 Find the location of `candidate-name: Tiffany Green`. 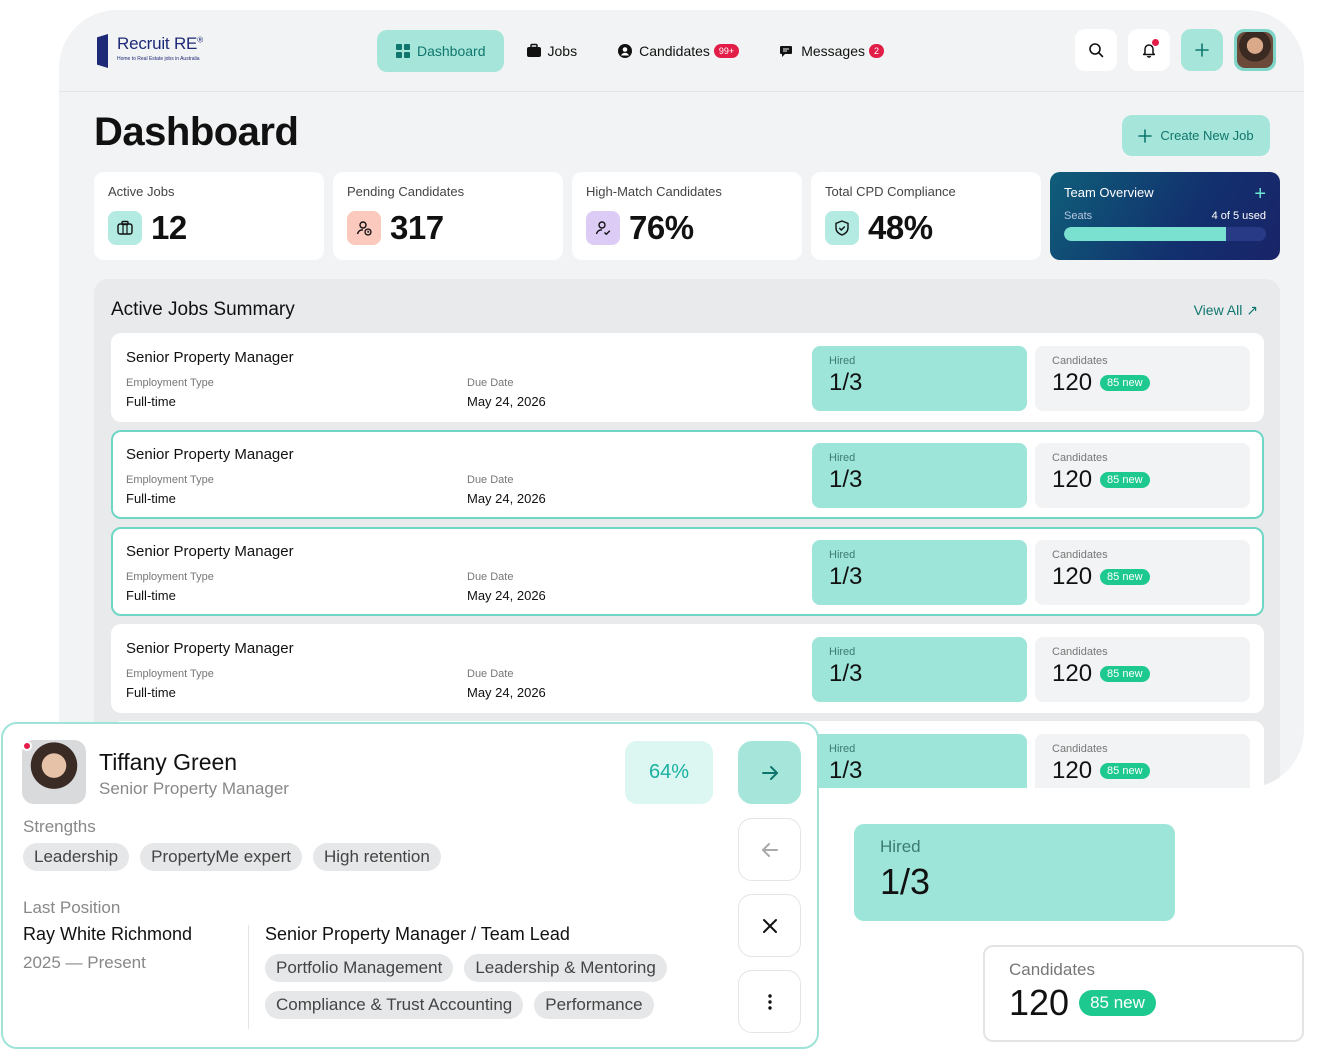

candidate-name: Tiffany Green is located at coordinates (168, 762).